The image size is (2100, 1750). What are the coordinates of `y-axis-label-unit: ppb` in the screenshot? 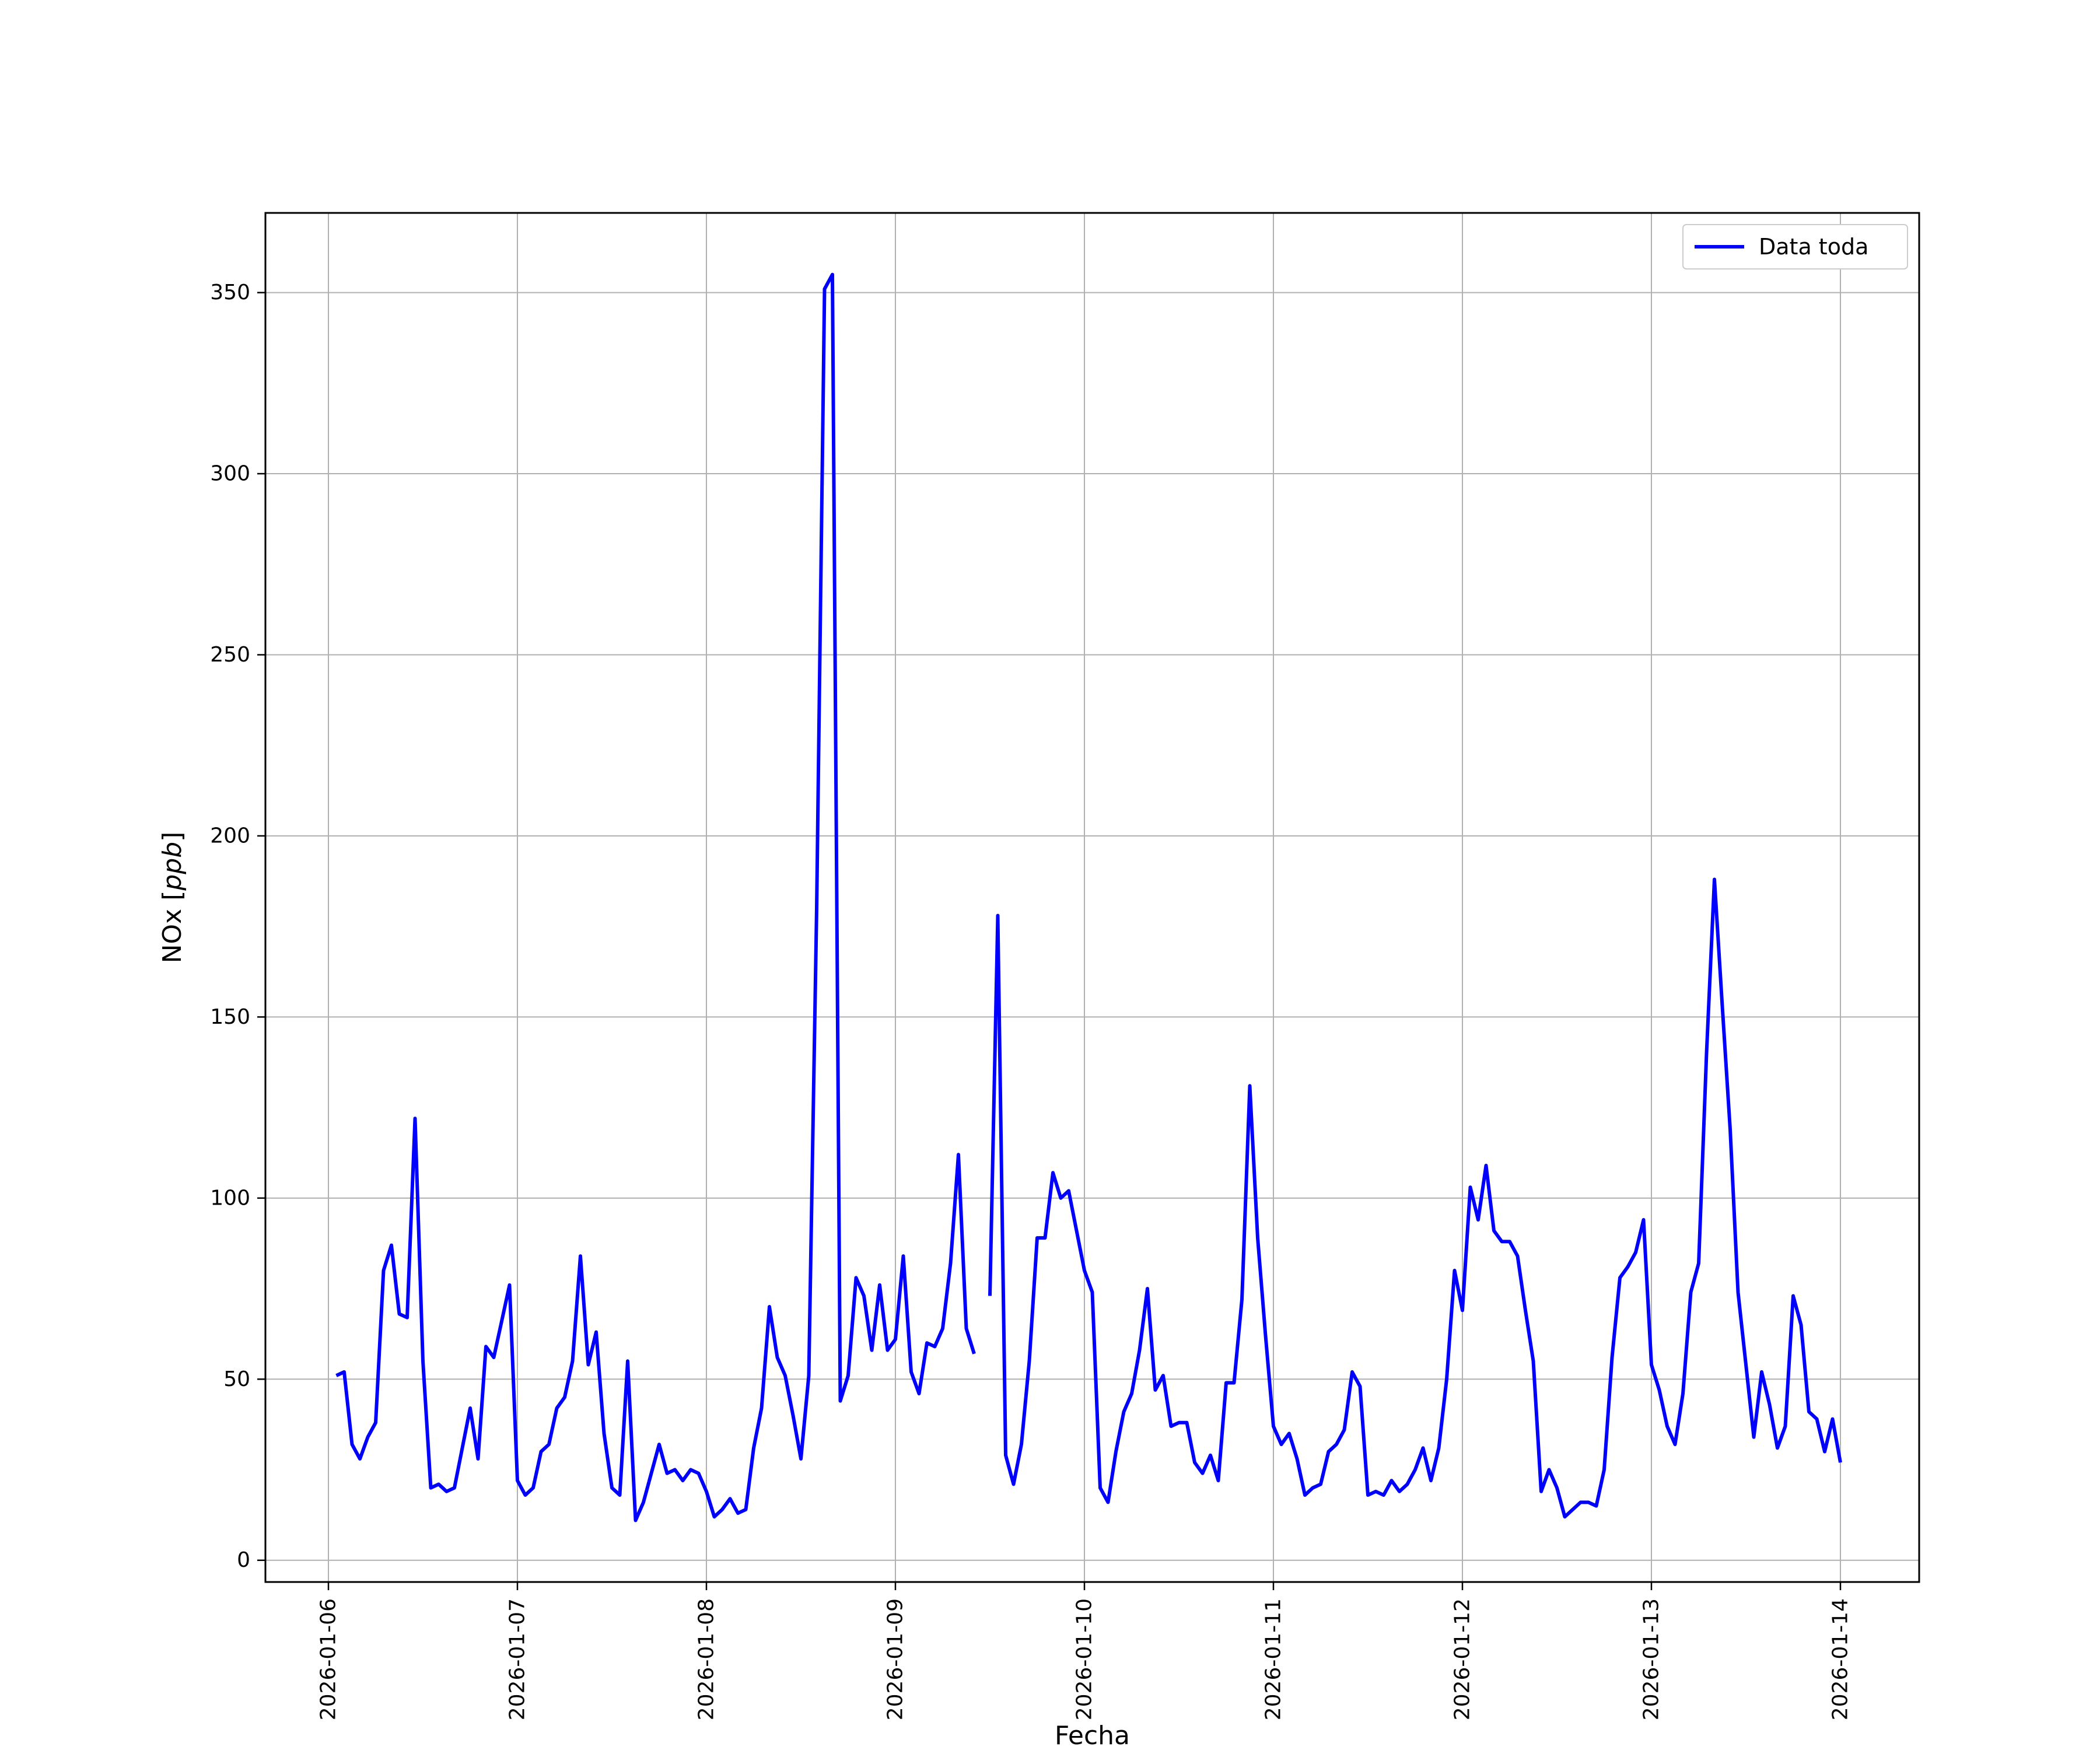 It's located at (173, 866).